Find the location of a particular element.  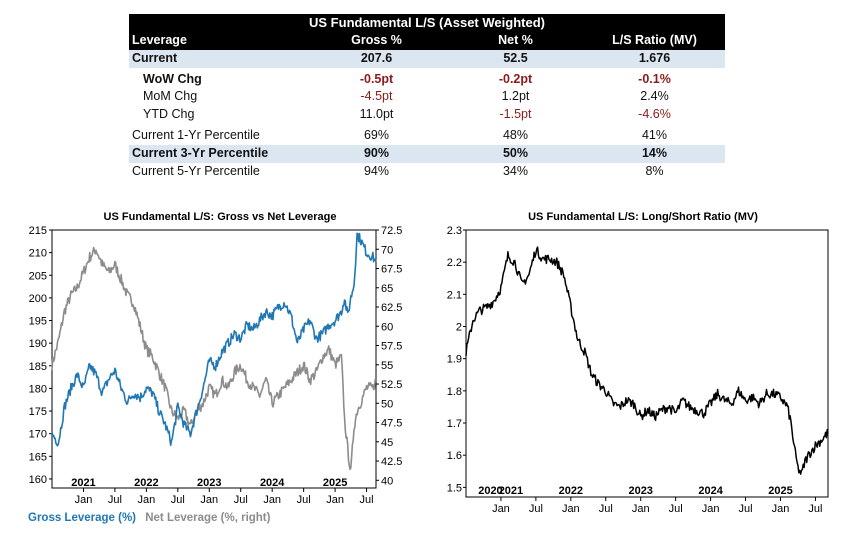

cell-net: 34% is located at coordinates (515, 170).